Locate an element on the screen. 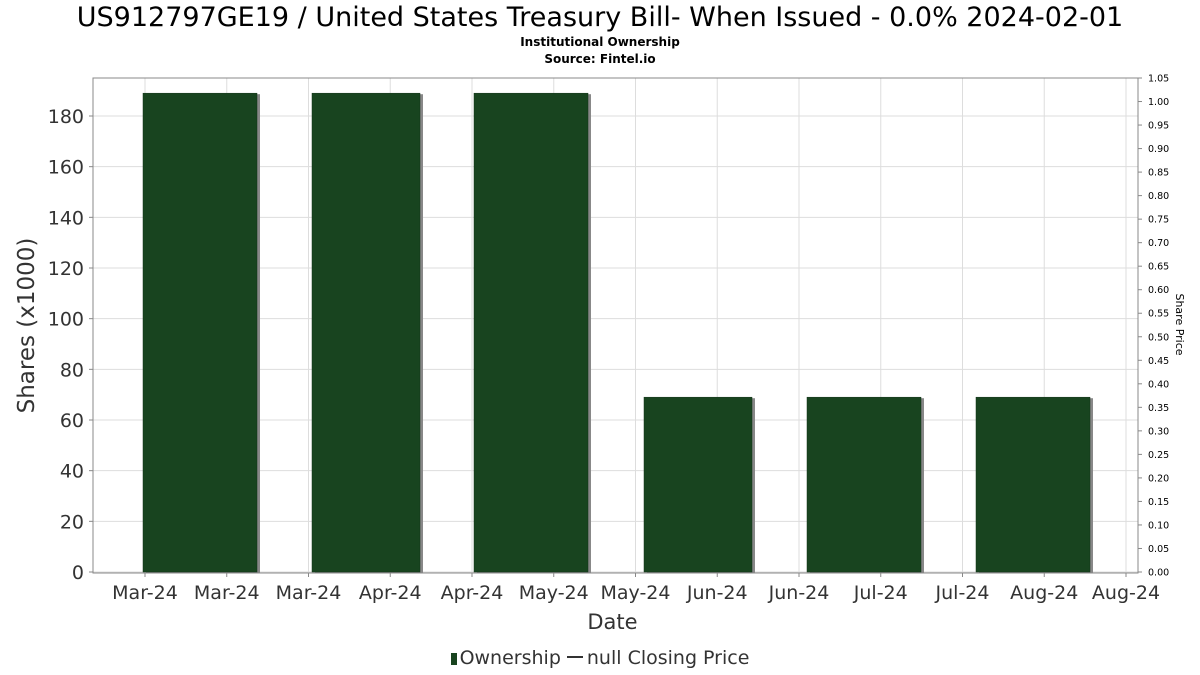 This screenshot has width=1200, height=675. legend: Ownership null Closing Price is located at coordinates (600, 658).